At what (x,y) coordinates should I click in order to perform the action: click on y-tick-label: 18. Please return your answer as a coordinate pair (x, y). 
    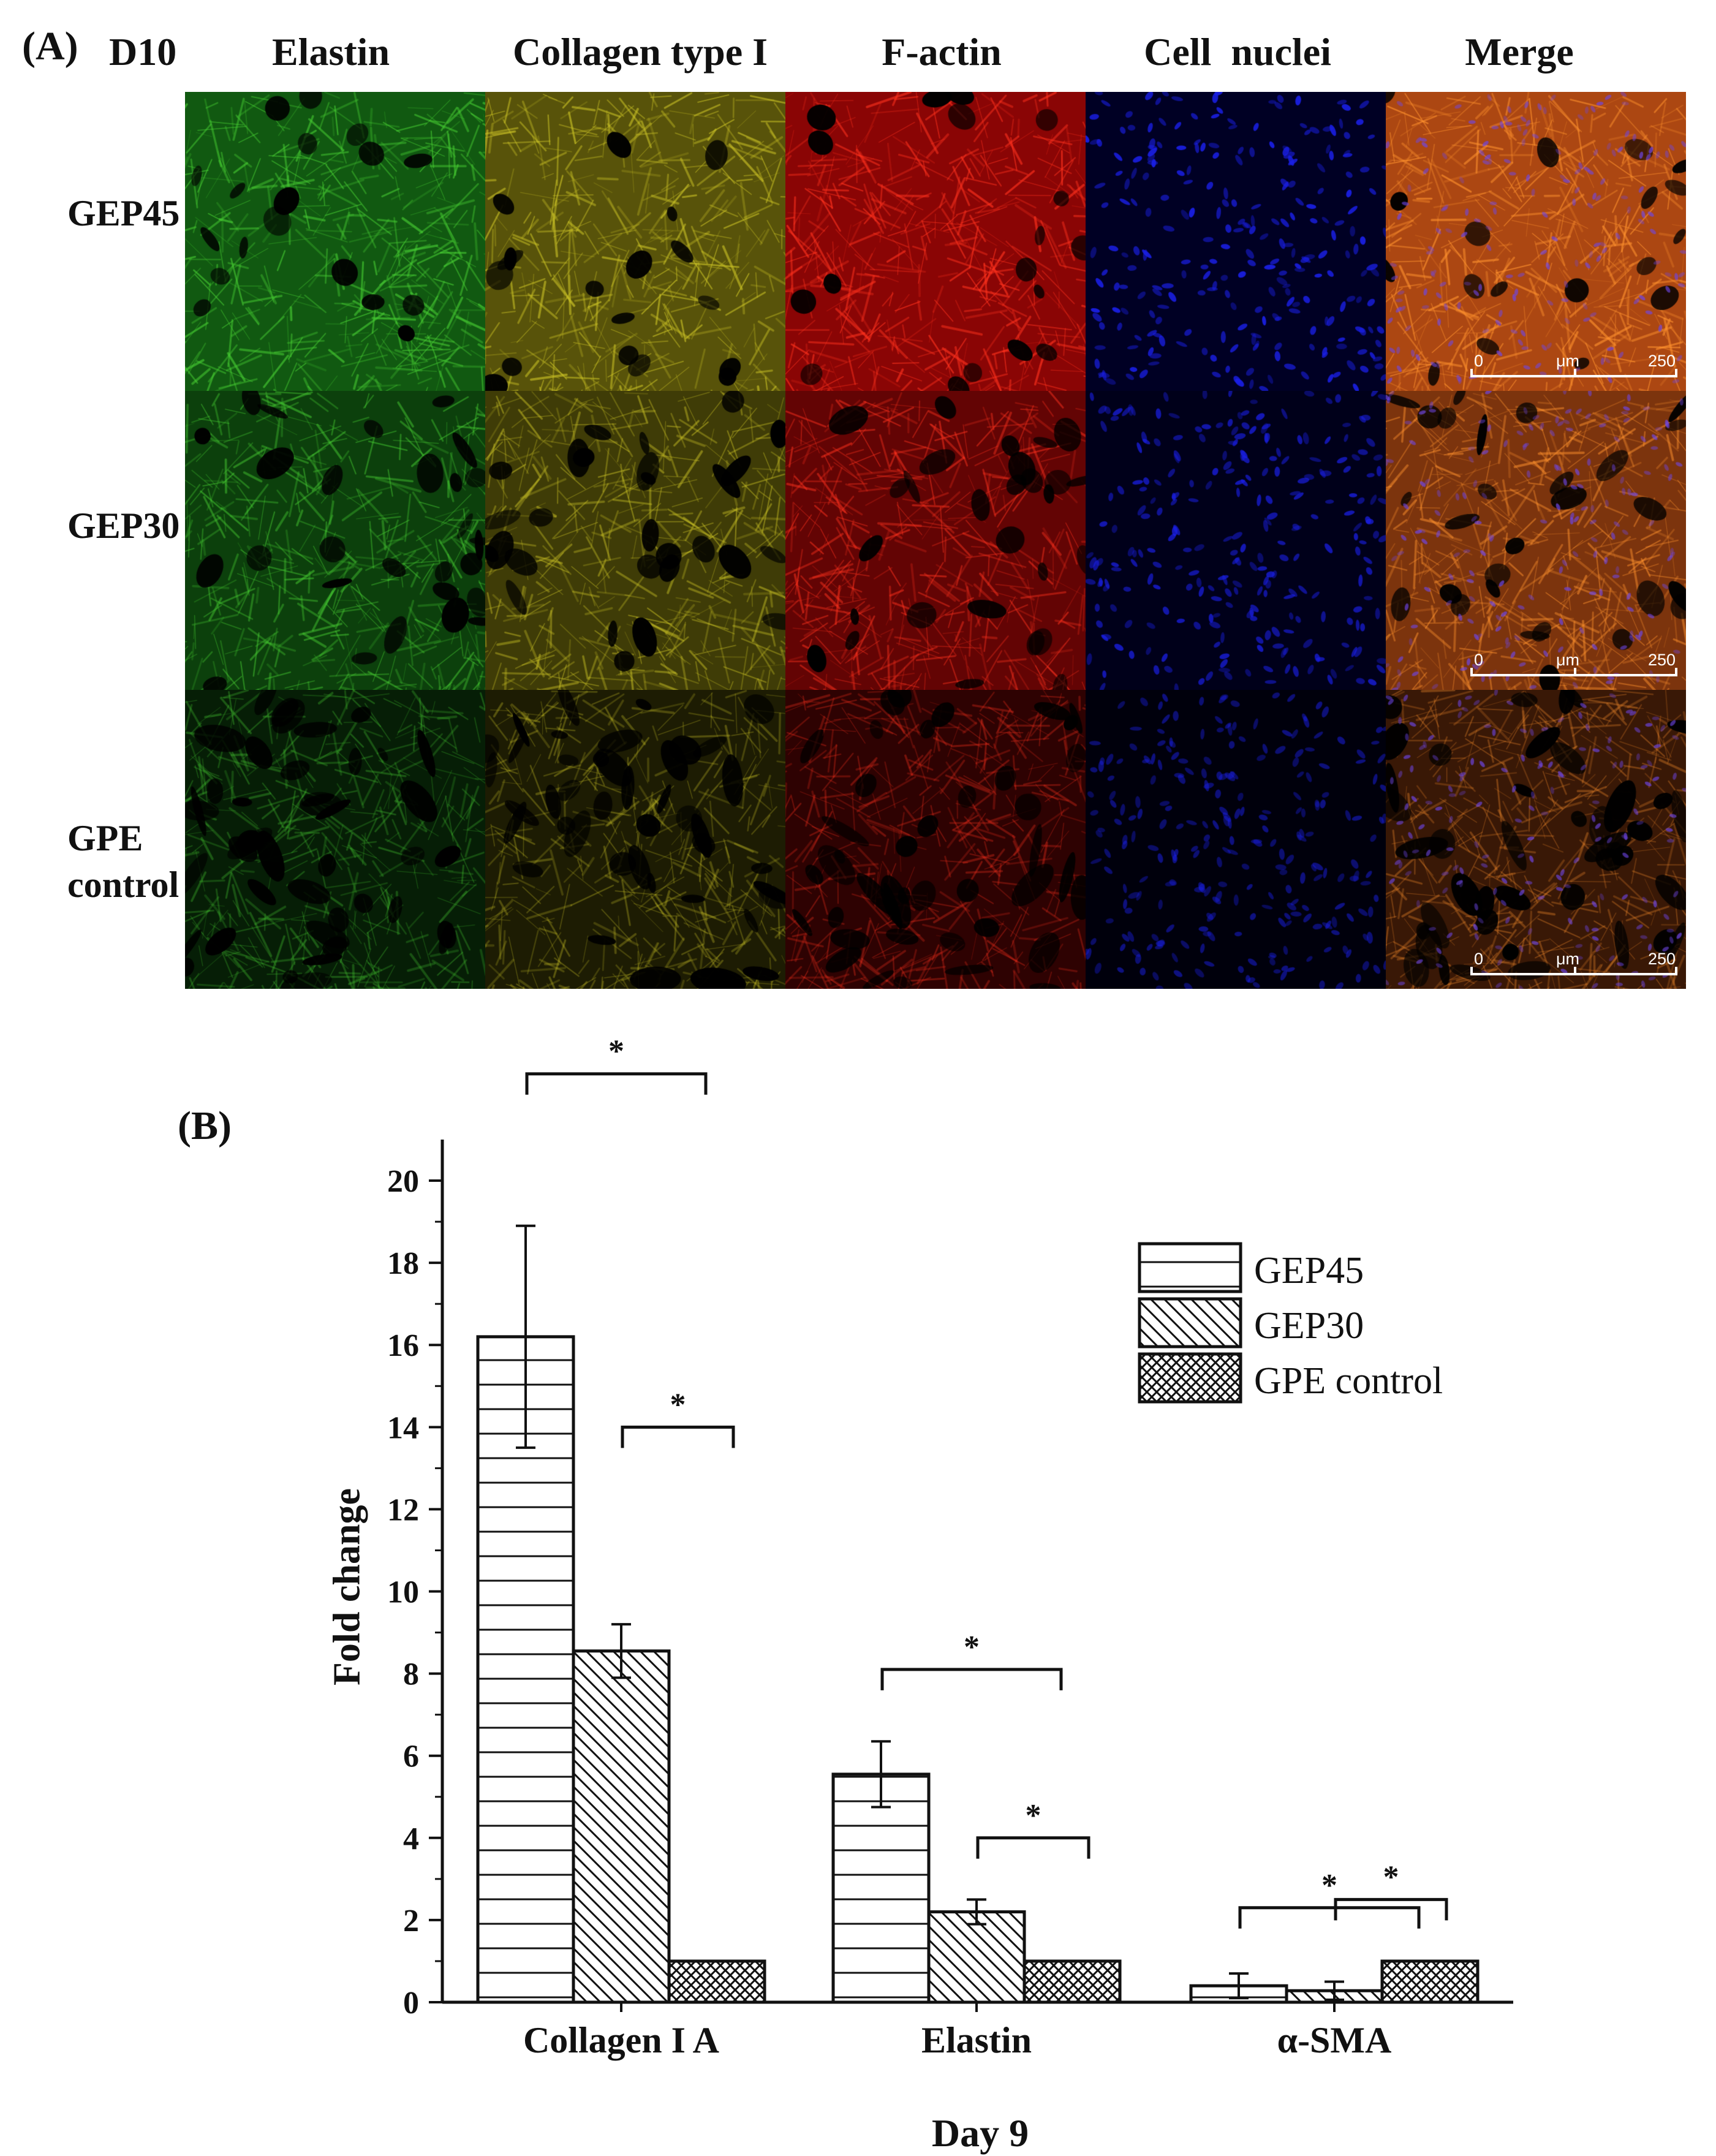
    Looking at the image, I should click on (403, 1263).